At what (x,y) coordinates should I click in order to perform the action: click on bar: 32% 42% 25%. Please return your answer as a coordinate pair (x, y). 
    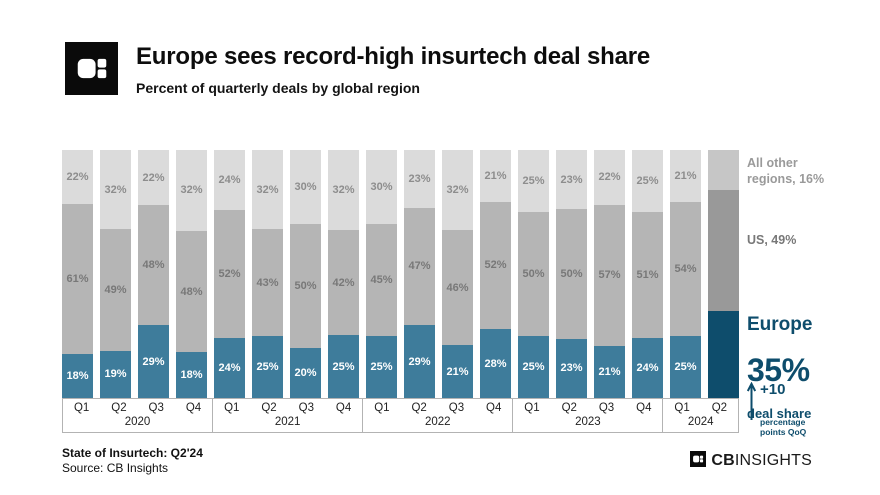
    Looking at the image, I should click on (343, 274).